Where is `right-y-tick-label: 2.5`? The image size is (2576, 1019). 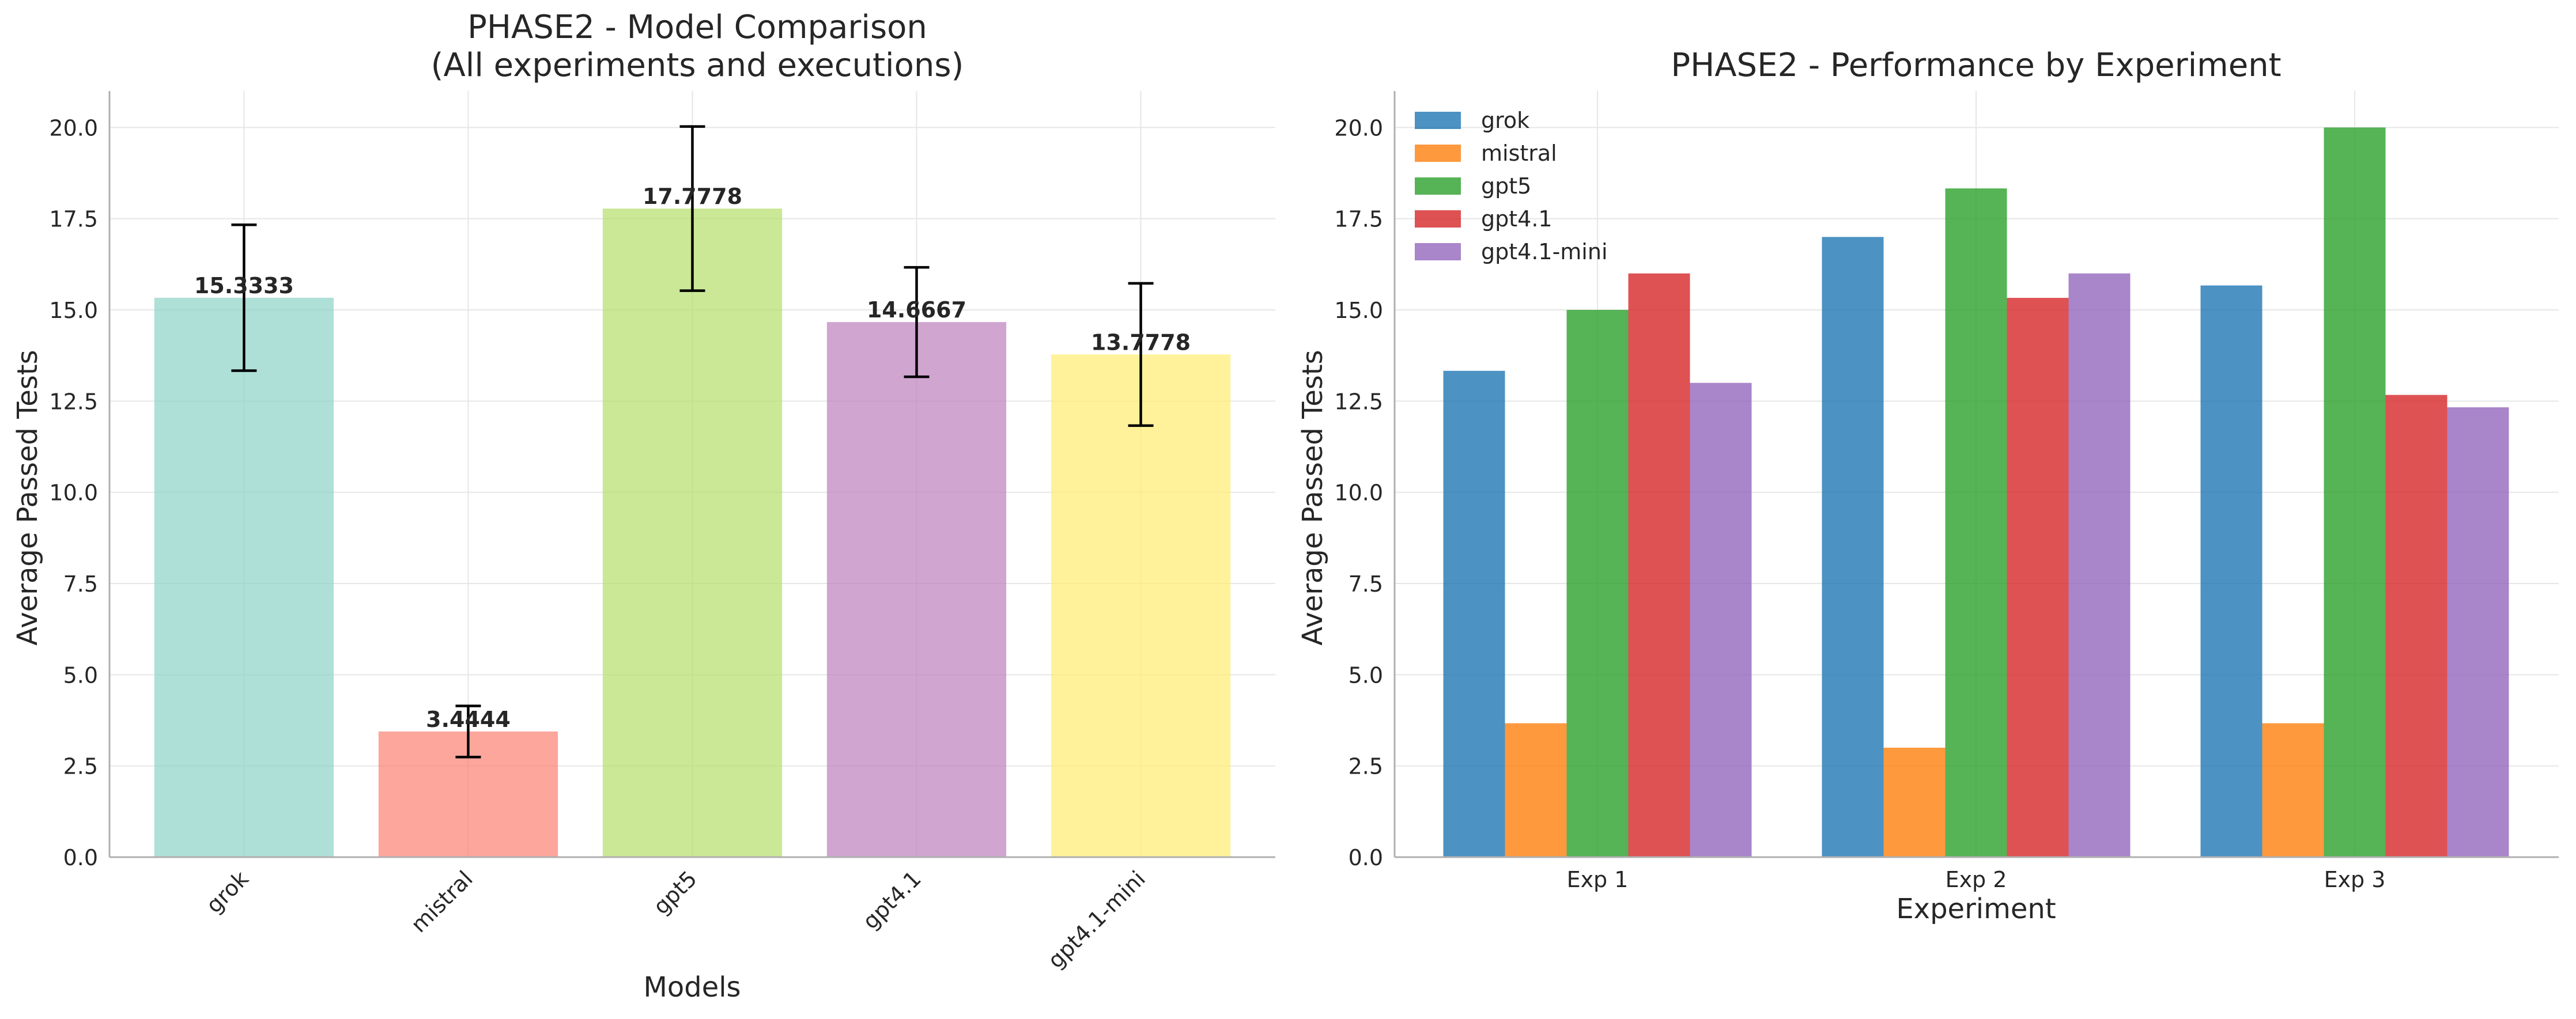 right-y-tick-label: 2.5 is located at coordinates (1366, 766).